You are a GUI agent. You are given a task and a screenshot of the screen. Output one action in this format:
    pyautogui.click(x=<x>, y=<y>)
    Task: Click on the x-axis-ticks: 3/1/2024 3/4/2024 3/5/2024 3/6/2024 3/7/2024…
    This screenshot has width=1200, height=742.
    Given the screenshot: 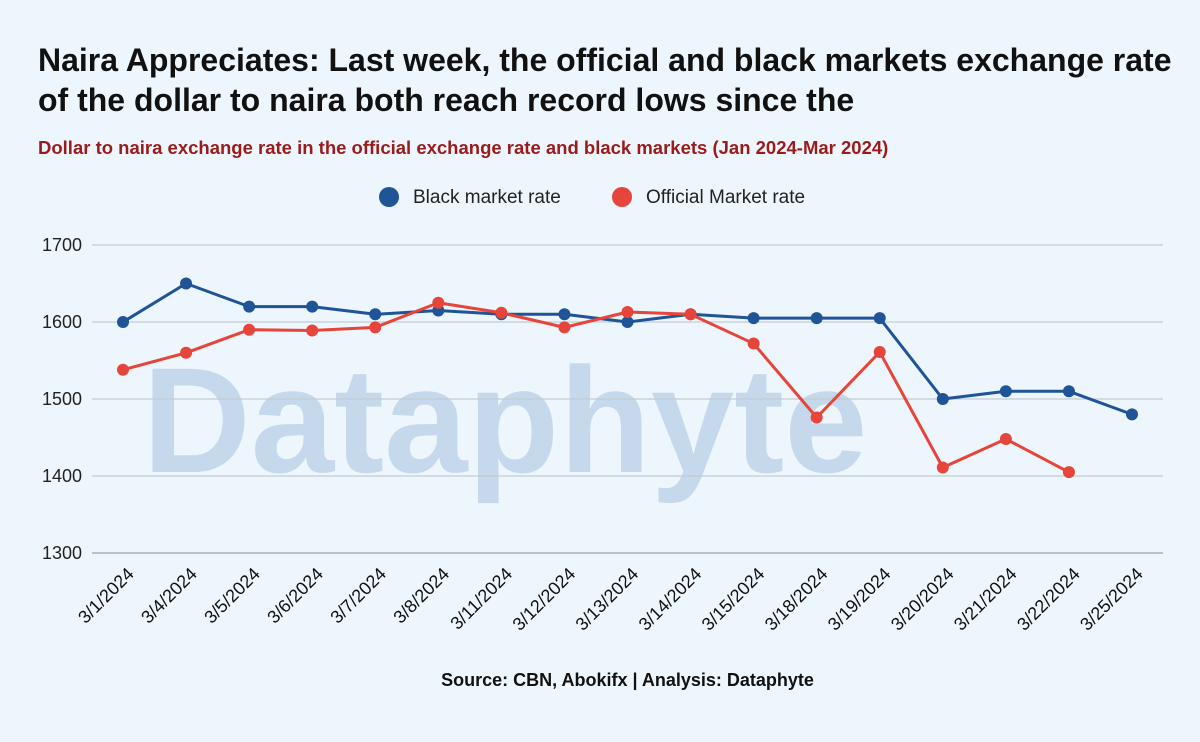 What is the action you would take?
    pyautogui.click(x=610, y=599)
    